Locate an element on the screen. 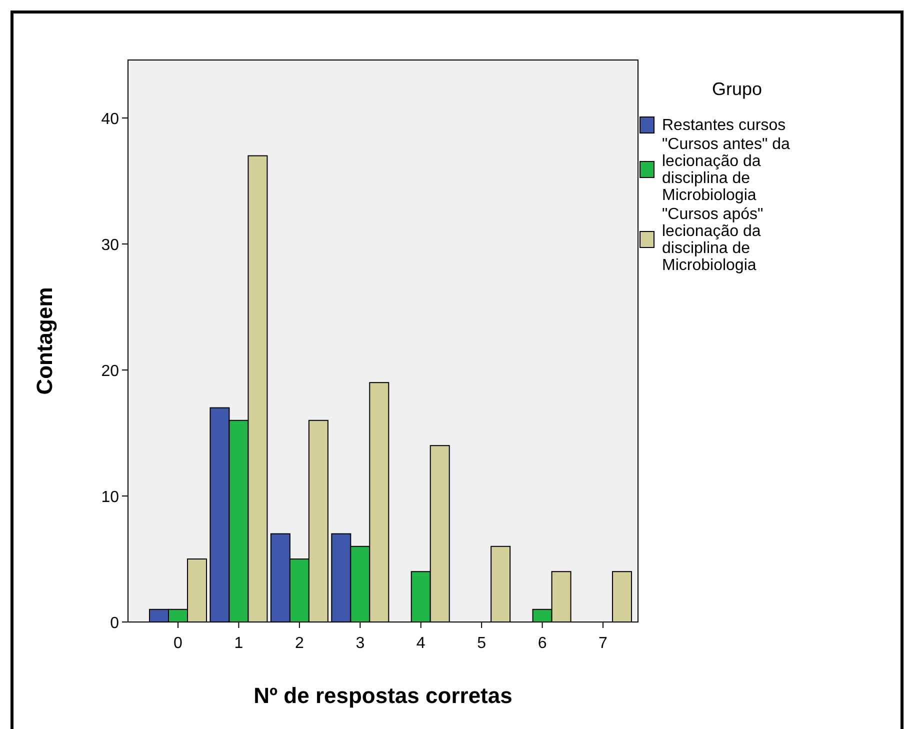 The width and height of the screenshot is (904, 729). x-tick-label: 4 is located at coordinates (421, 643).